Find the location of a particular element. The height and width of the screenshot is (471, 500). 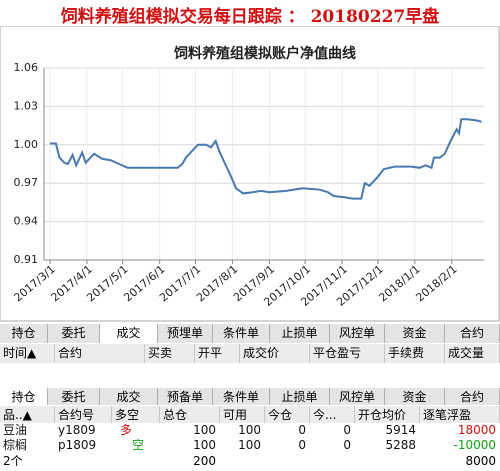

column-header: 手续费 is located at coordinates (415, 353).